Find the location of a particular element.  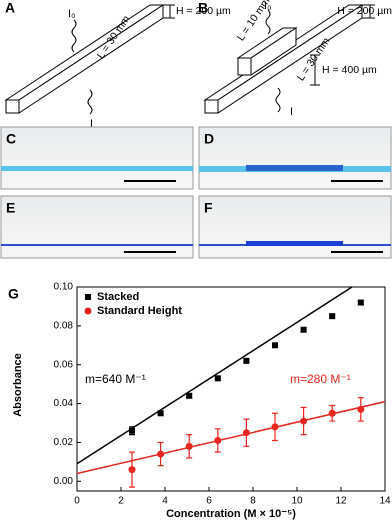

channel-top is located at coordinates (84, 52).